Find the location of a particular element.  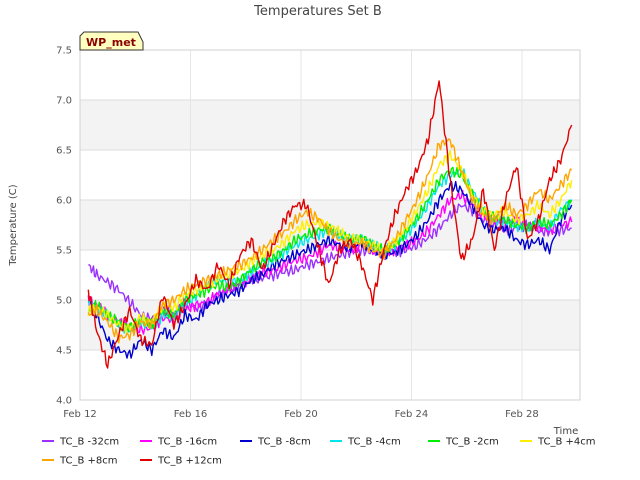

badge-label: WP_met is located at coordinates (111, 42).